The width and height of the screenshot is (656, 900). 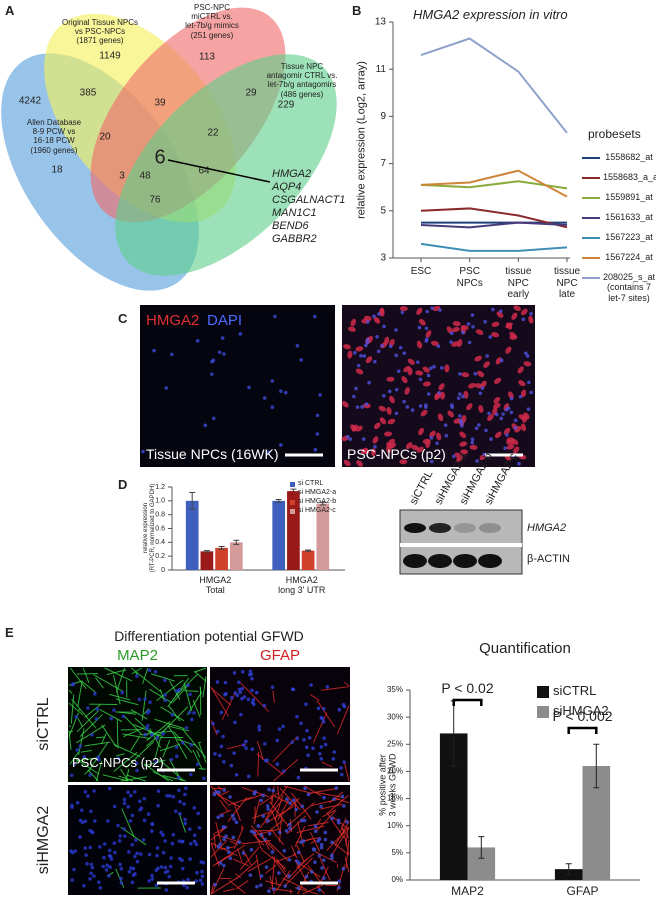 What do you see at coordinates (155, 200) in the screenshot?
I see `venn-count: 76` at bounding box center [155, 200].